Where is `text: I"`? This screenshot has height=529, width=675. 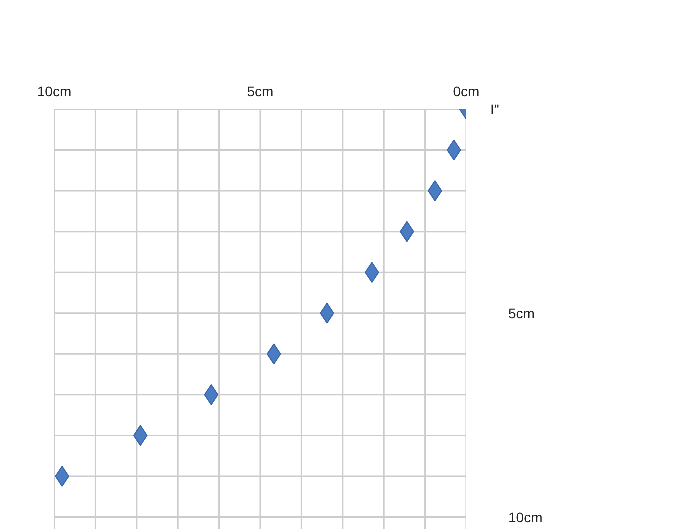 text: I" is located at coordinates (495, 110).